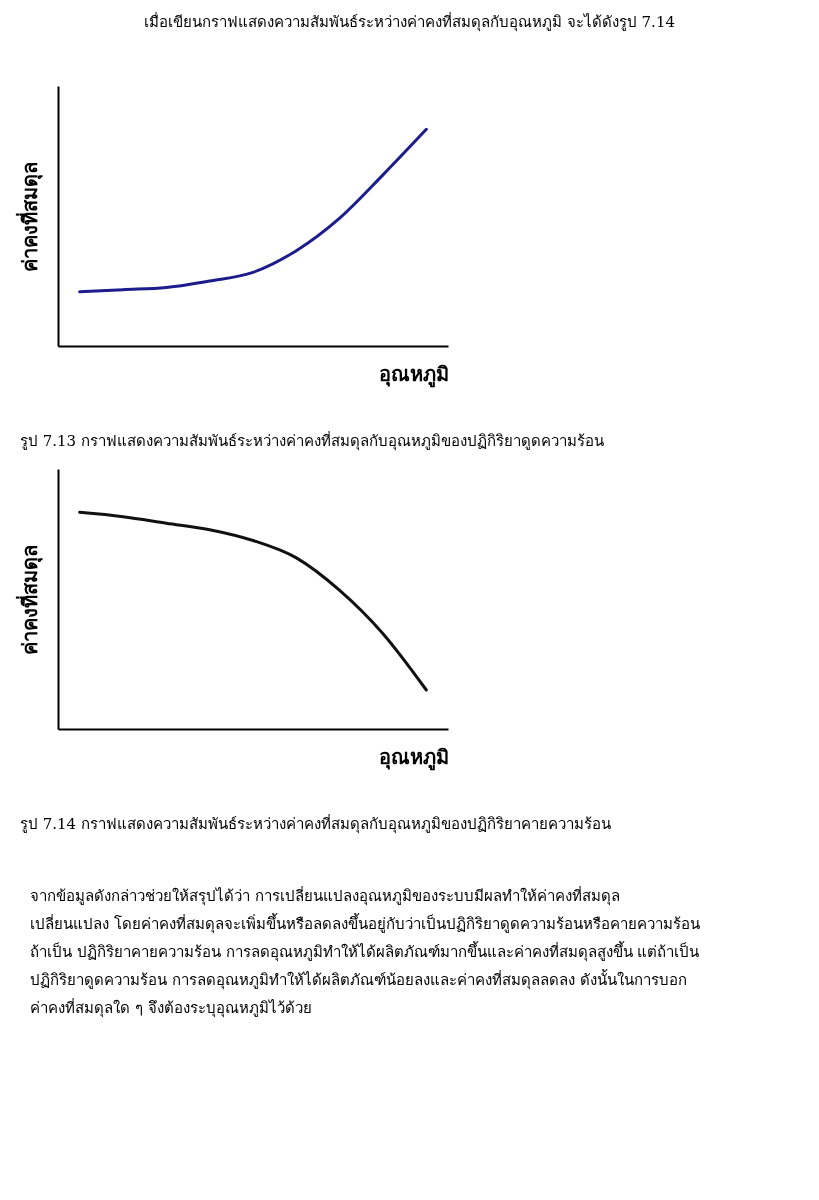 The width and height of the screenshot is (819, 1200). I want to click on text: เมื่อเขียนกราฟแสดงความสัมพันธ์ระหว่างค่าคงที่สมดุลกับอุณหภูมิ จะได้ดังรูป 7.14, so click(409, 22).